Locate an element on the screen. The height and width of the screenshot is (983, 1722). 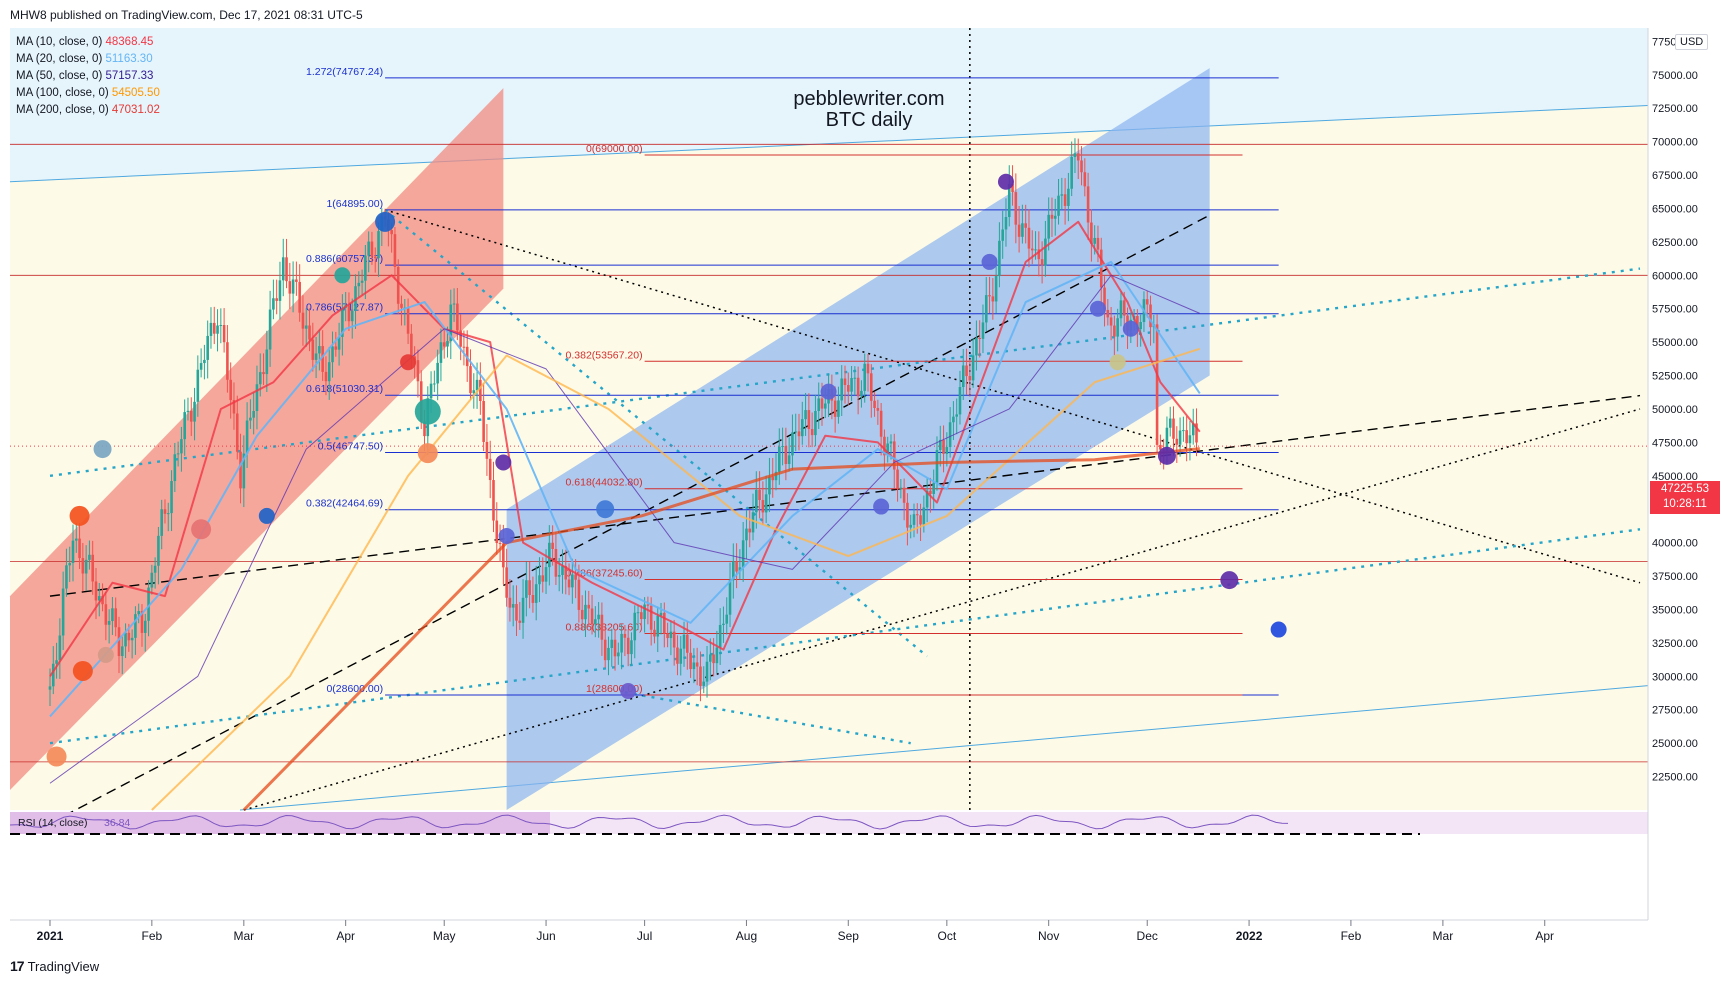
last-price-badge: 47225.53 10:28:11 is located at coordinates (1685, 497).